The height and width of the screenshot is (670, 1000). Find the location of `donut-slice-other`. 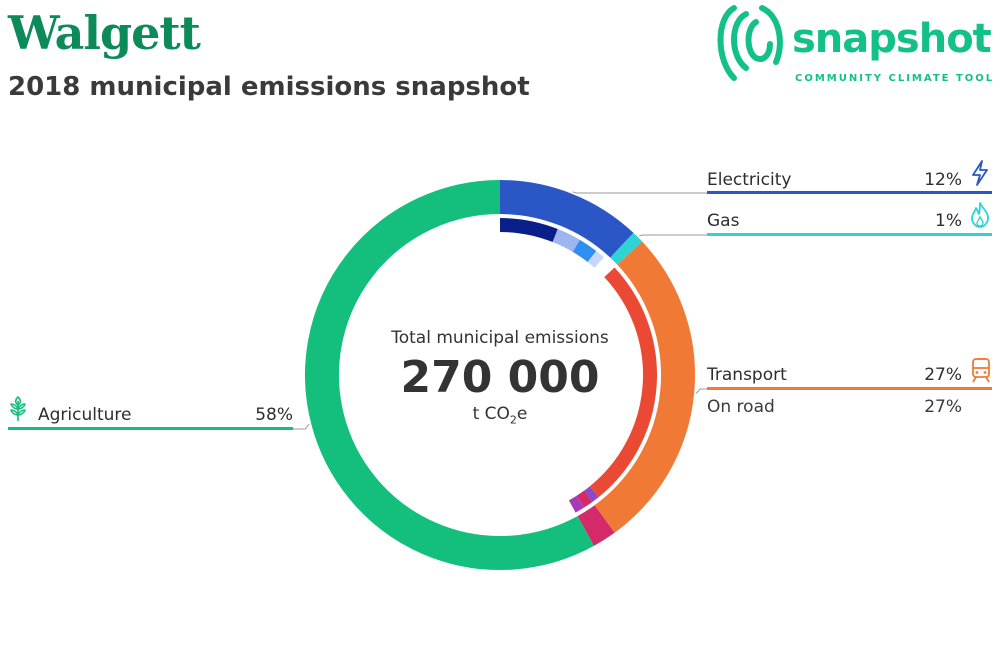

donut-slice-other is located at coordinates (596, 525).